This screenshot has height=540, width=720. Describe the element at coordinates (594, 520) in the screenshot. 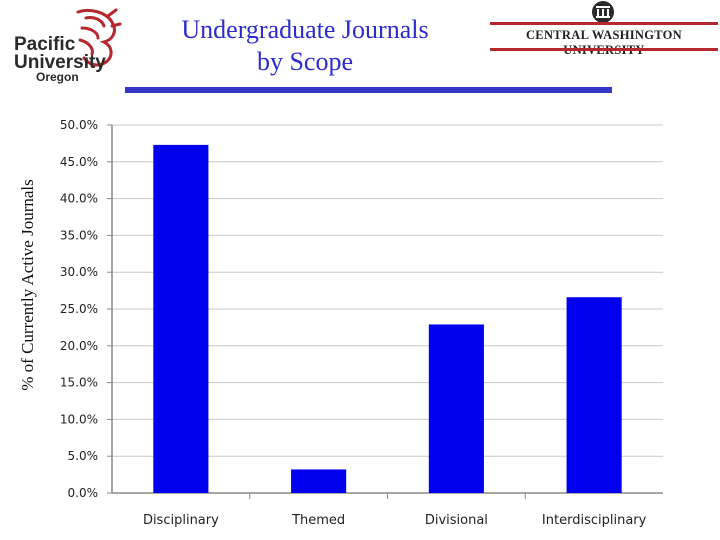

I see `x-tick-label: Interdisciplinary` at that location.